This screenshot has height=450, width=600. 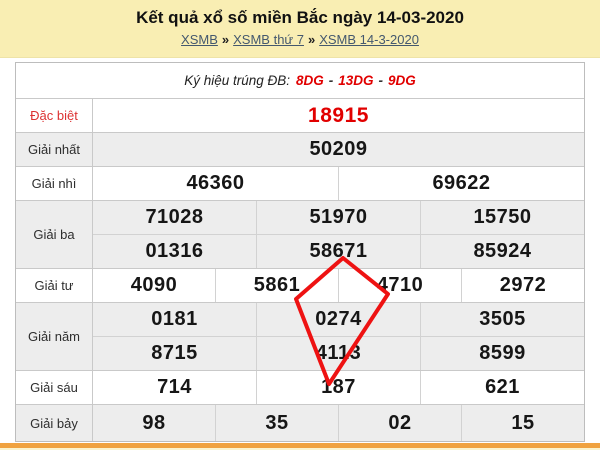 I want to click on value-line: 8715 4113 8599, so click(x=338, y=353).